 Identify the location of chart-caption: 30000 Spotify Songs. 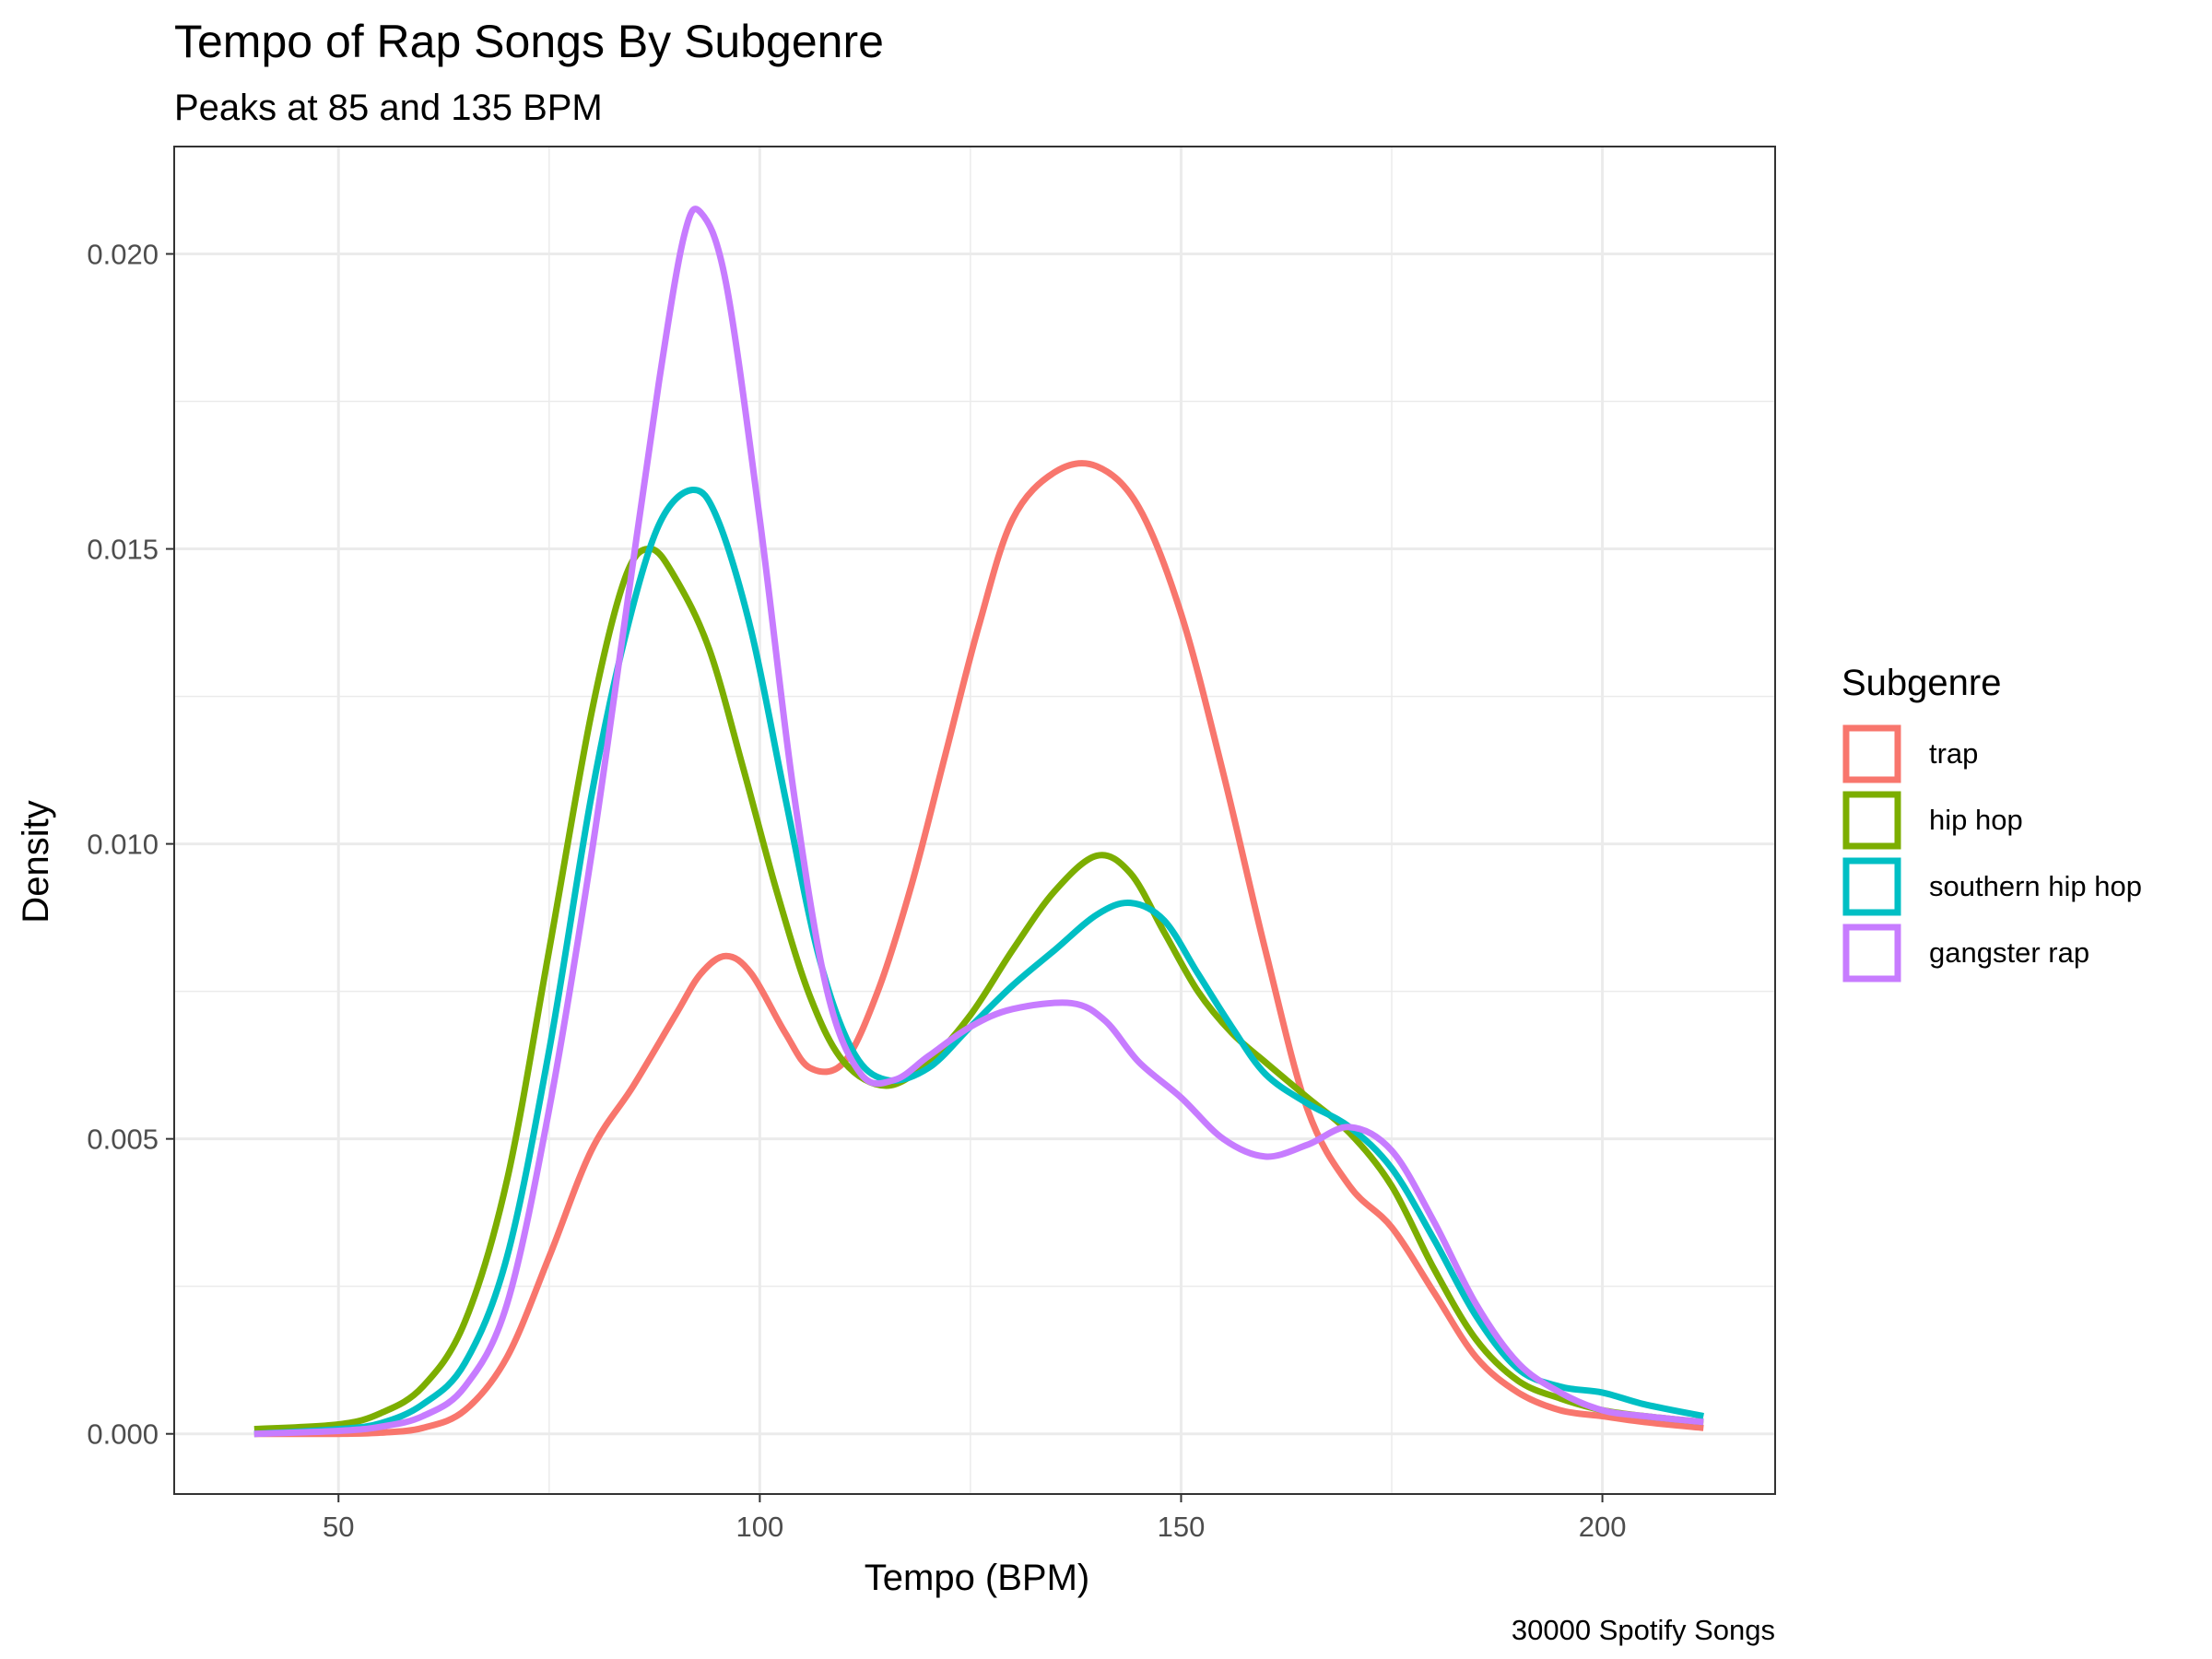
(1643, 1630).